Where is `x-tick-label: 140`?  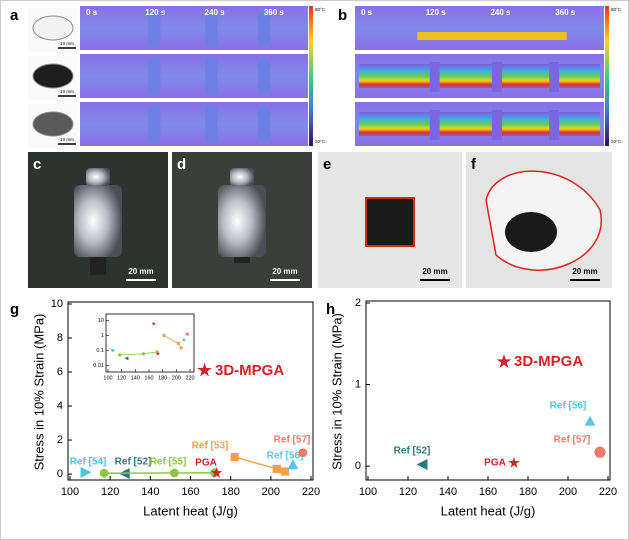 x-tick-label: 140 is located at coordinates (150, 492).